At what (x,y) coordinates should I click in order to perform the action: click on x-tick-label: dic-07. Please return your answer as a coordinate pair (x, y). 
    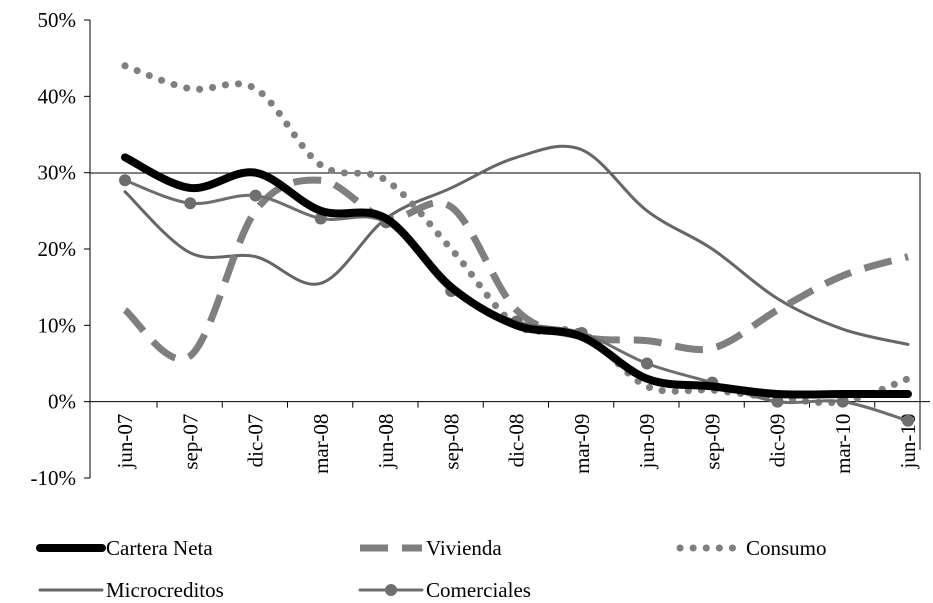
    Looking at the image, I should click on (256, 441).